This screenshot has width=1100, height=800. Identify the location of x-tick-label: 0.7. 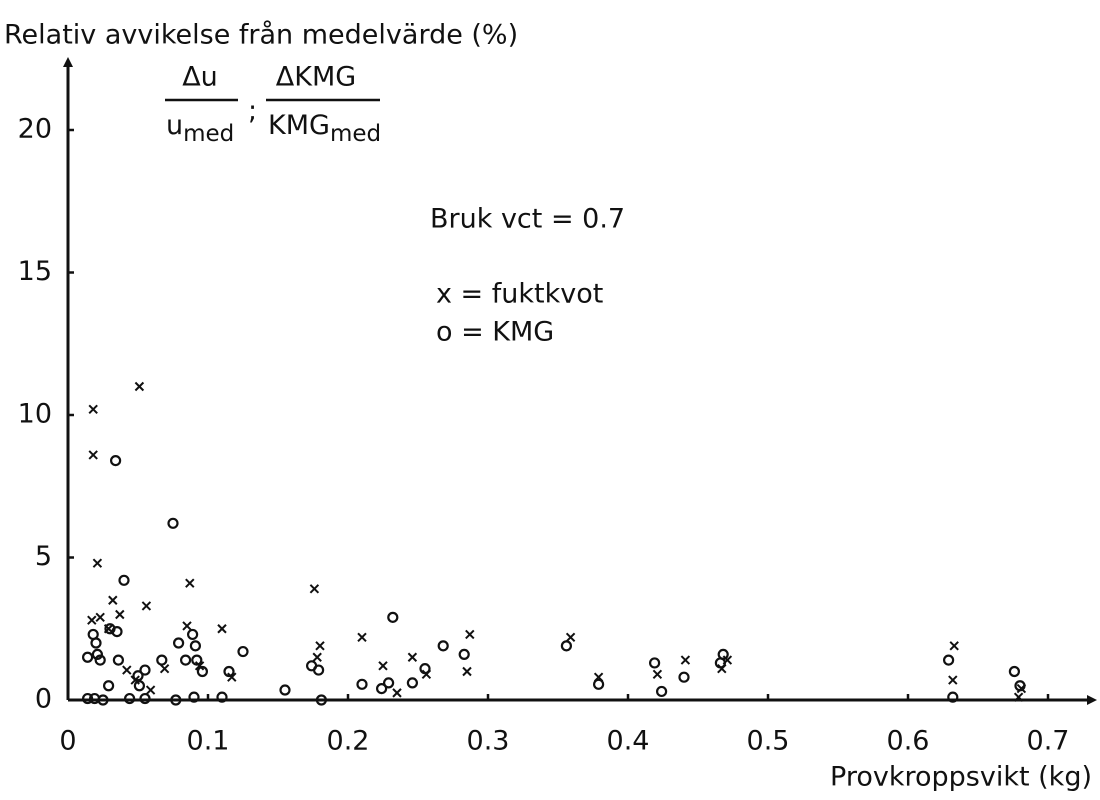
(1048, 741).